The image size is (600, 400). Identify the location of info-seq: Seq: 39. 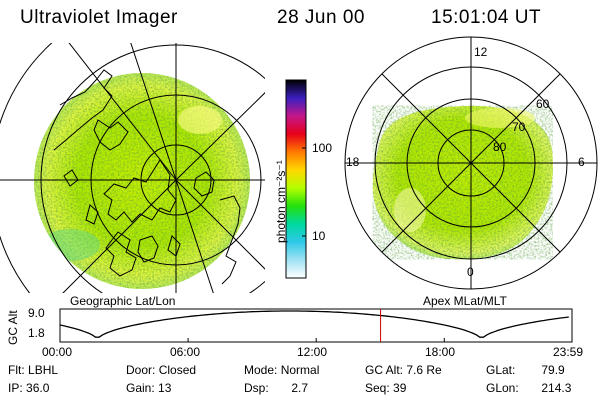
(385, 388).